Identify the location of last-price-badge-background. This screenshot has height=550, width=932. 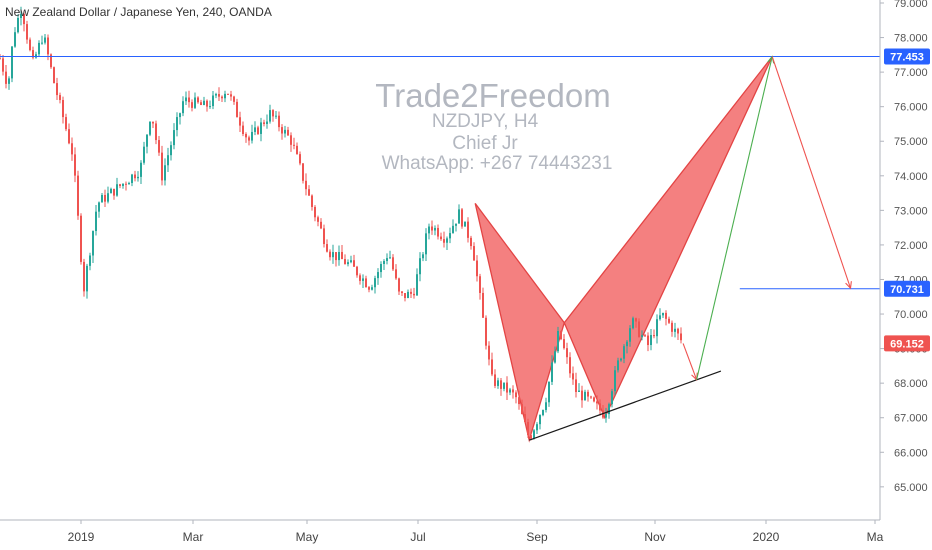
(907, 343).